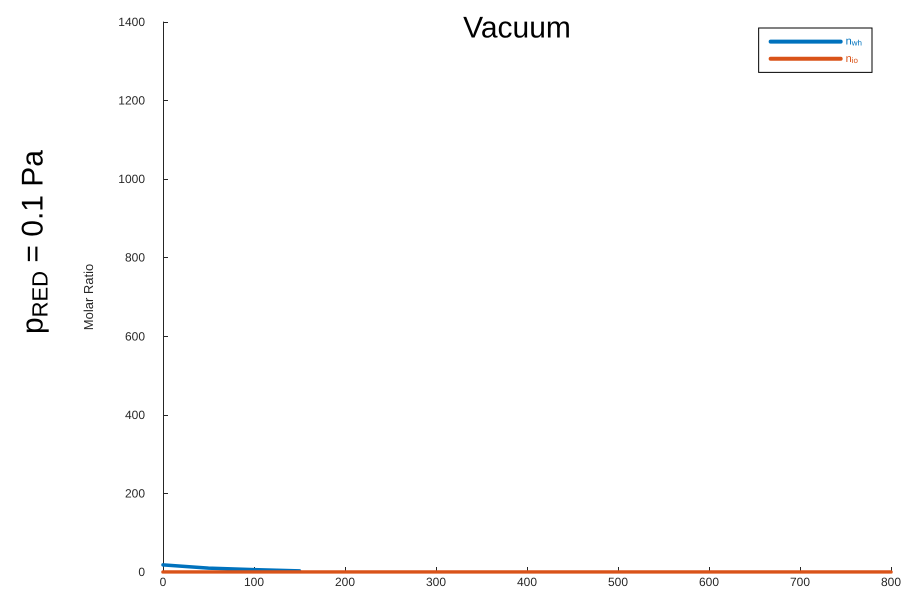 The image size is (904, 592). Describe the element at coordinates (854, 42) in the screenshot. I see `text: nwh` at that location.